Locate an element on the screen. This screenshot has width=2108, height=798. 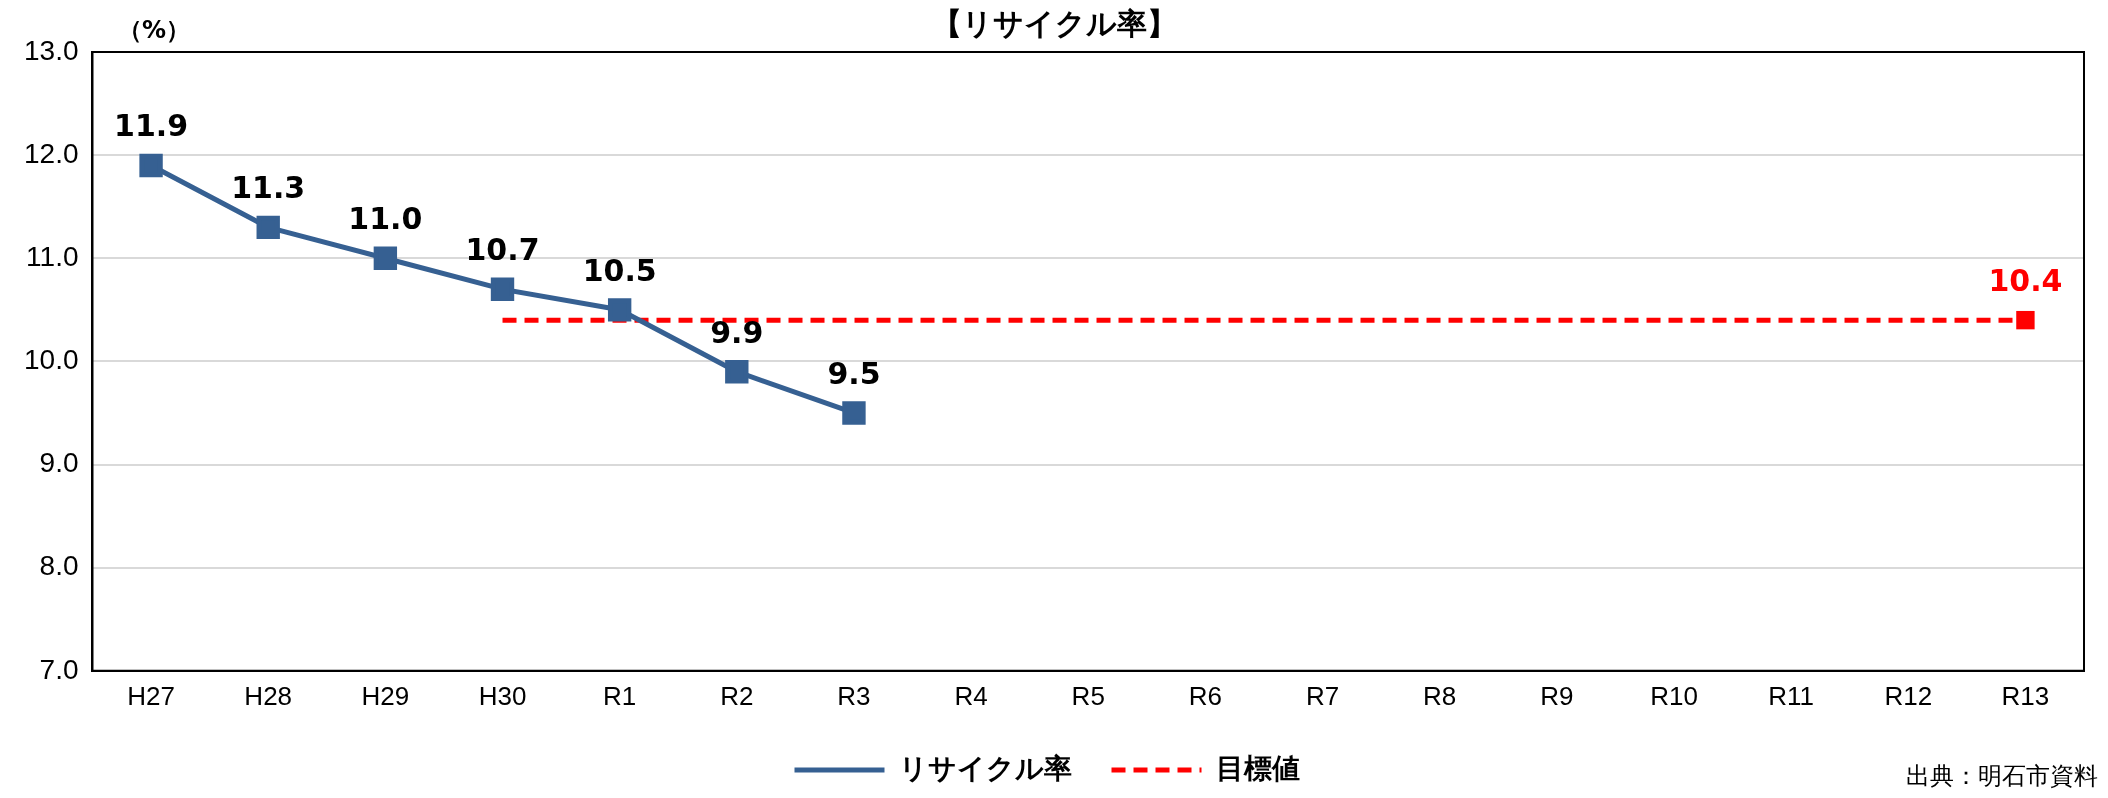
legend-label: リサイクル率 is located at coordinates (985, 768).